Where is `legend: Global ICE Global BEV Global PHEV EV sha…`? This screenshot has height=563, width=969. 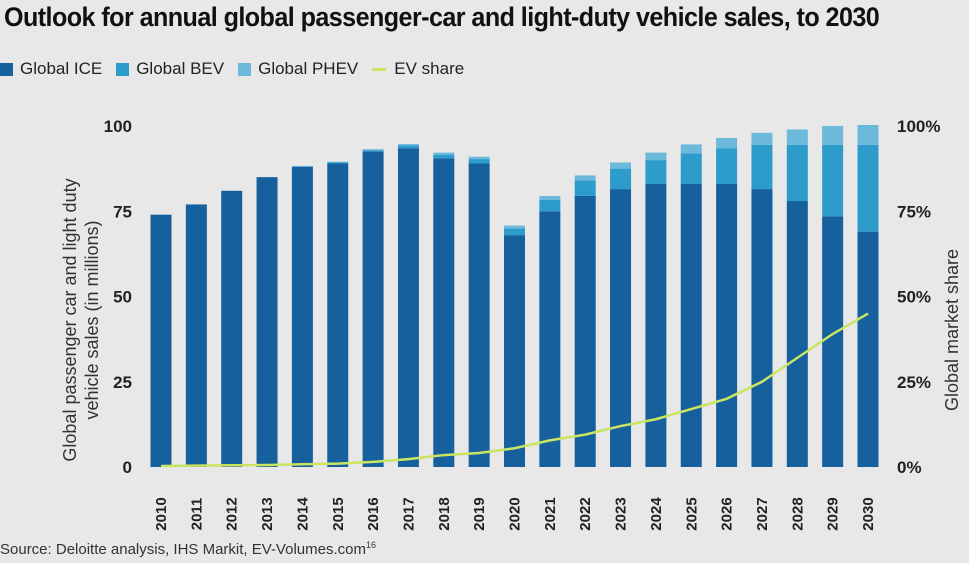 legend: Global ICE Global BEV Global PHEV EV sha… is located at coordinates (239, 69).